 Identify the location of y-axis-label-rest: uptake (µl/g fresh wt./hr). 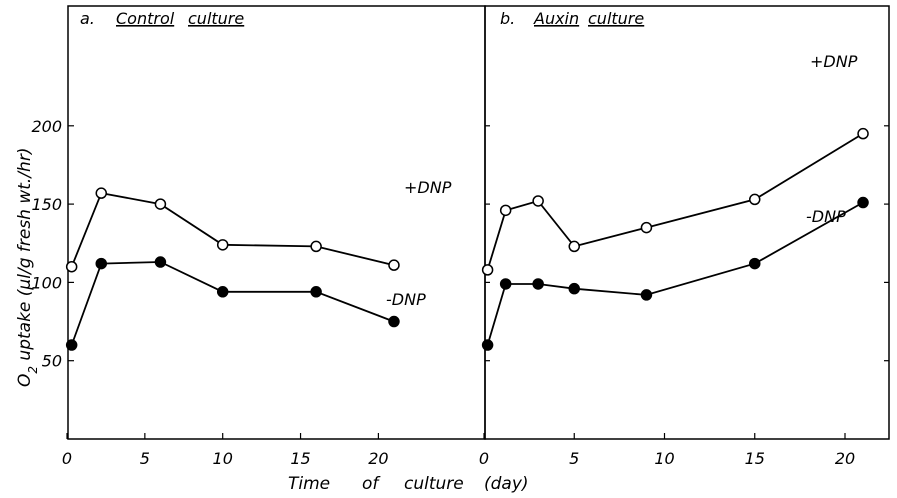
(25, 257).